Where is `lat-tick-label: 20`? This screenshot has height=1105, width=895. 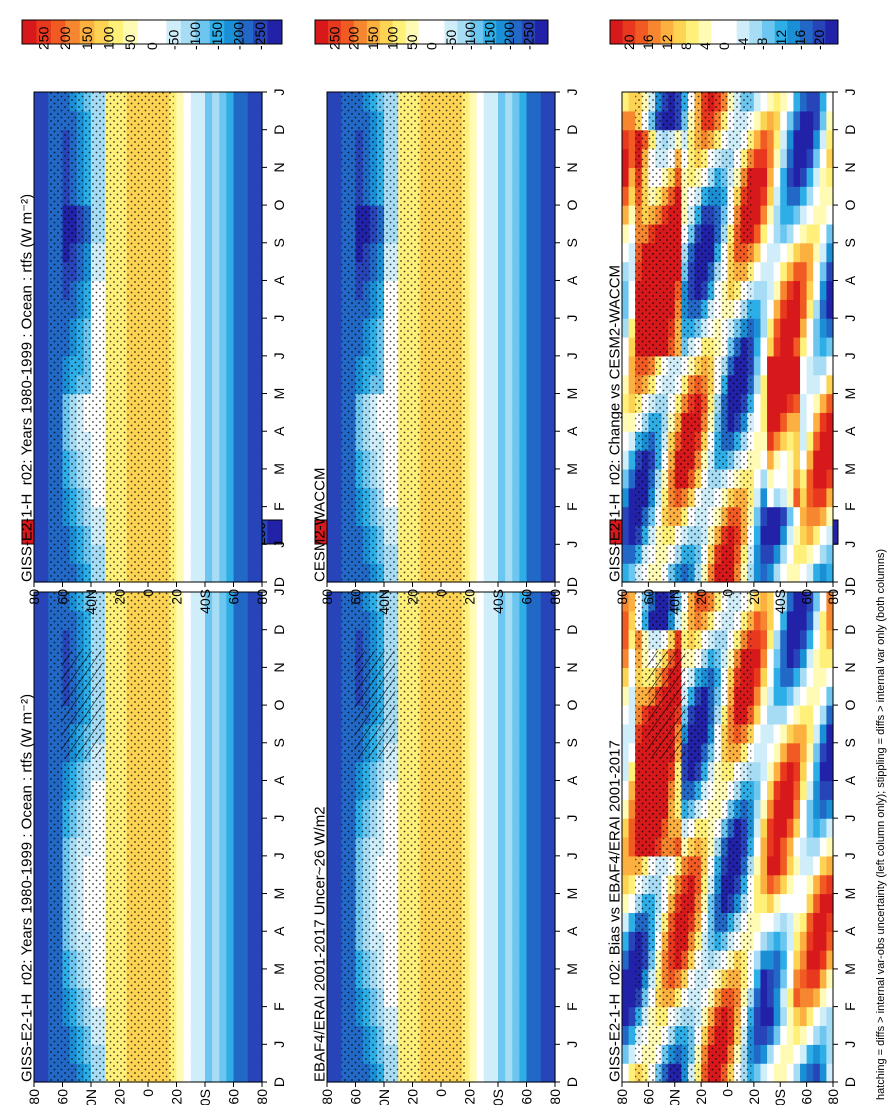 lat-tick-label: 20 is located at coordinates (701, 1097).